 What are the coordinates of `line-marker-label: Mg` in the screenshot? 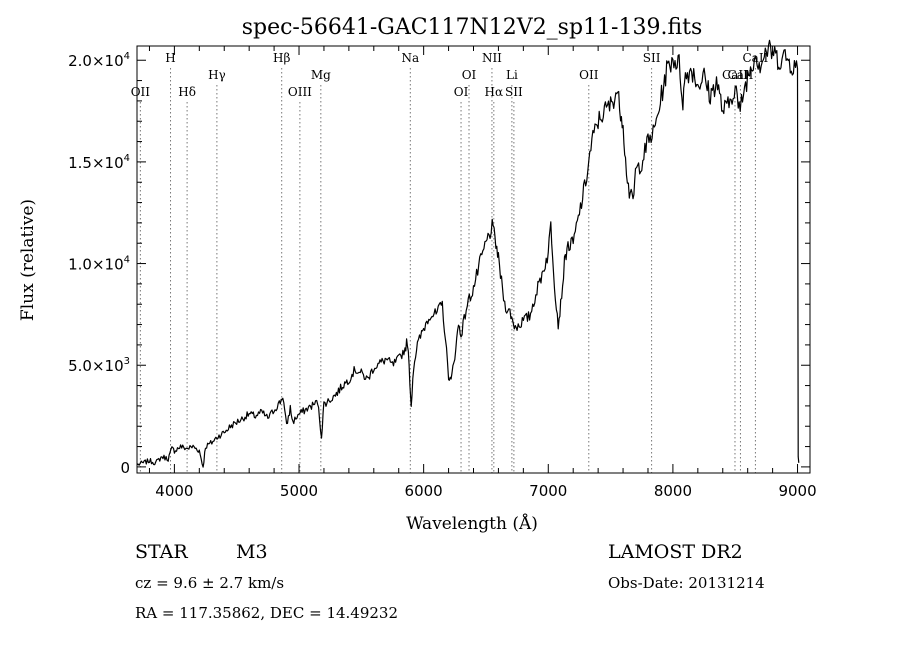 It's located at (321, 75).